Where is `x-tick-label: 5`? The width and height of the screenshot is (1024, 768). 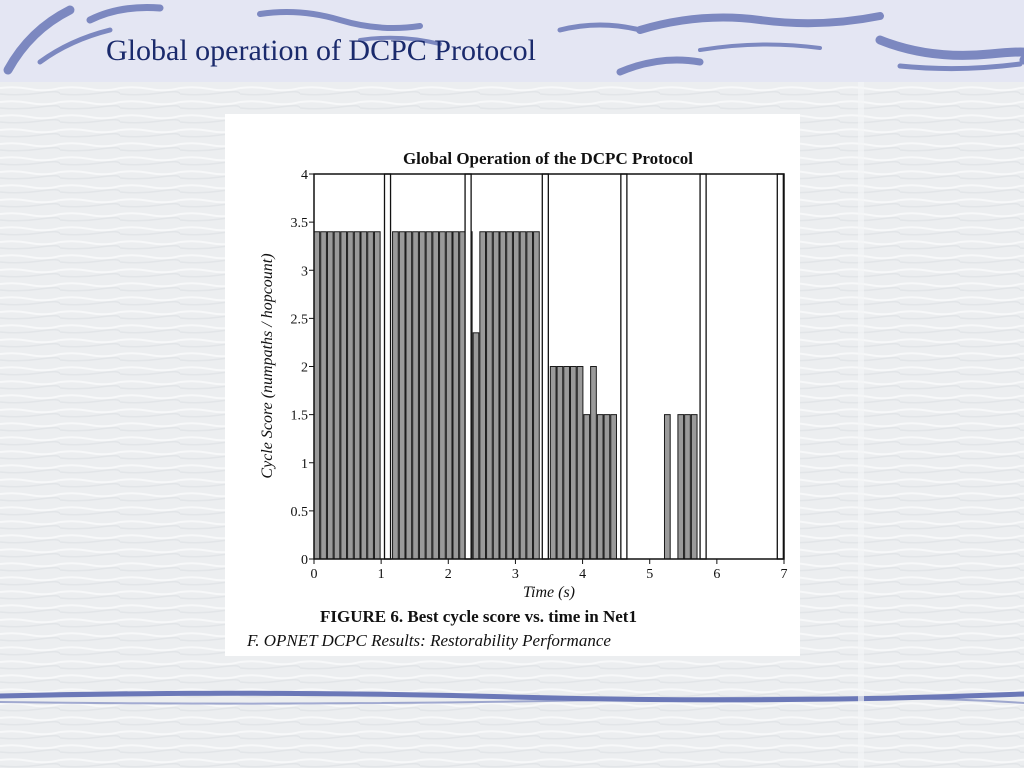 x-tick-label: 5 is located at coordinates (649, 574).